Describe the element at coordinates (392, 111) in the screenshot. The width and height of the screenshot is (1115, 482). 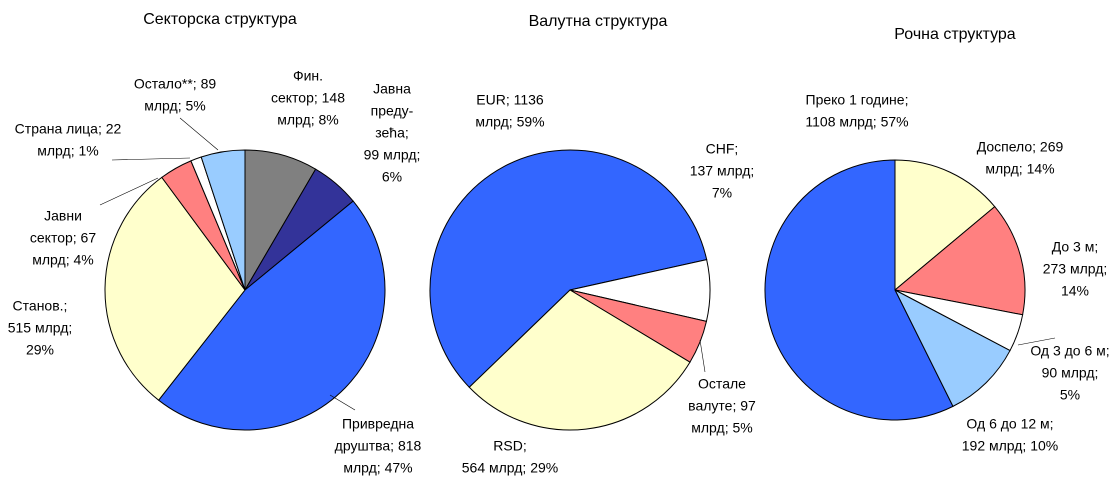
I see `data-label: преду-` at that location.